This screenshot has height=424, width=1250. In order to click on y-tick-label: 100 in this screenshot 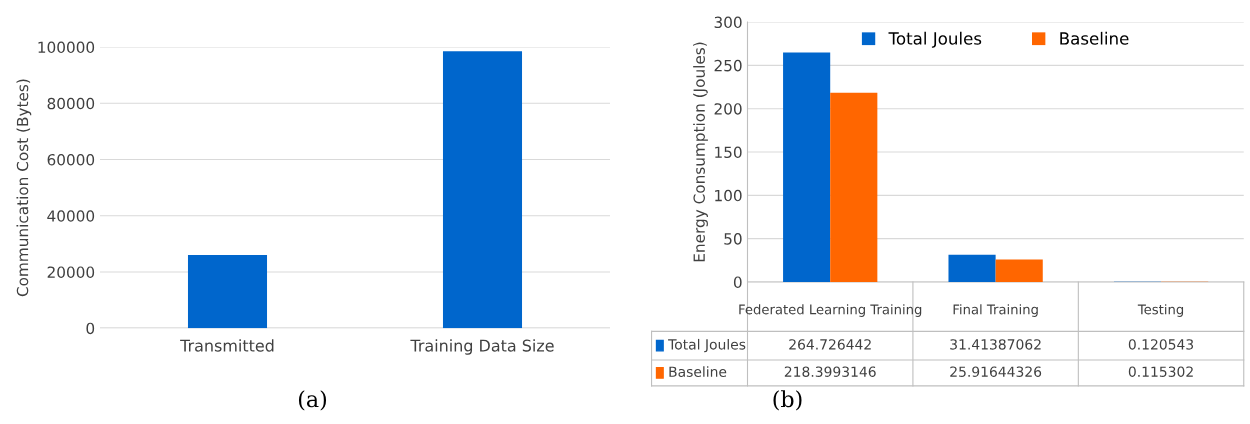, I will do `click(728, 195)`.